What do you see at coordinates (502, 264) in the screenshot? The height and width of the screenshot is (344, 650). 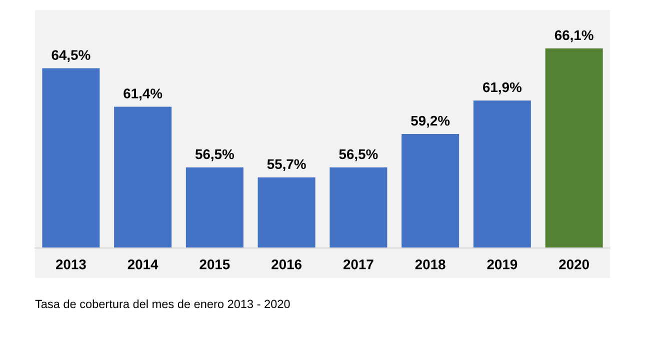 I see `x-tick-label: 2019` at bounding box center [502, 264].